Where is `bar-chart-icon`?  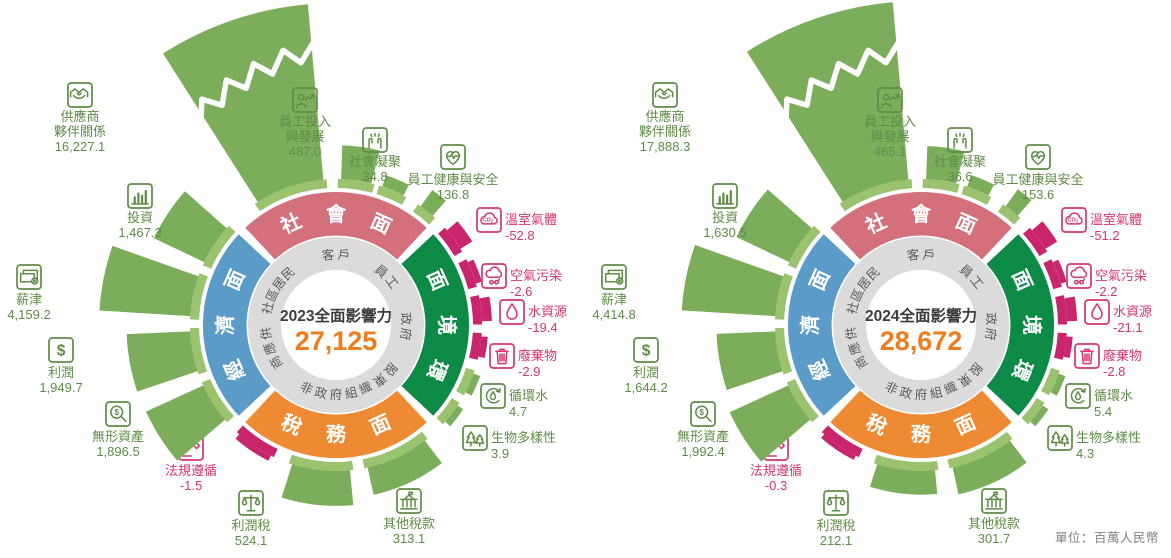
bar-chart-icon is located at coordinates (140, 196).